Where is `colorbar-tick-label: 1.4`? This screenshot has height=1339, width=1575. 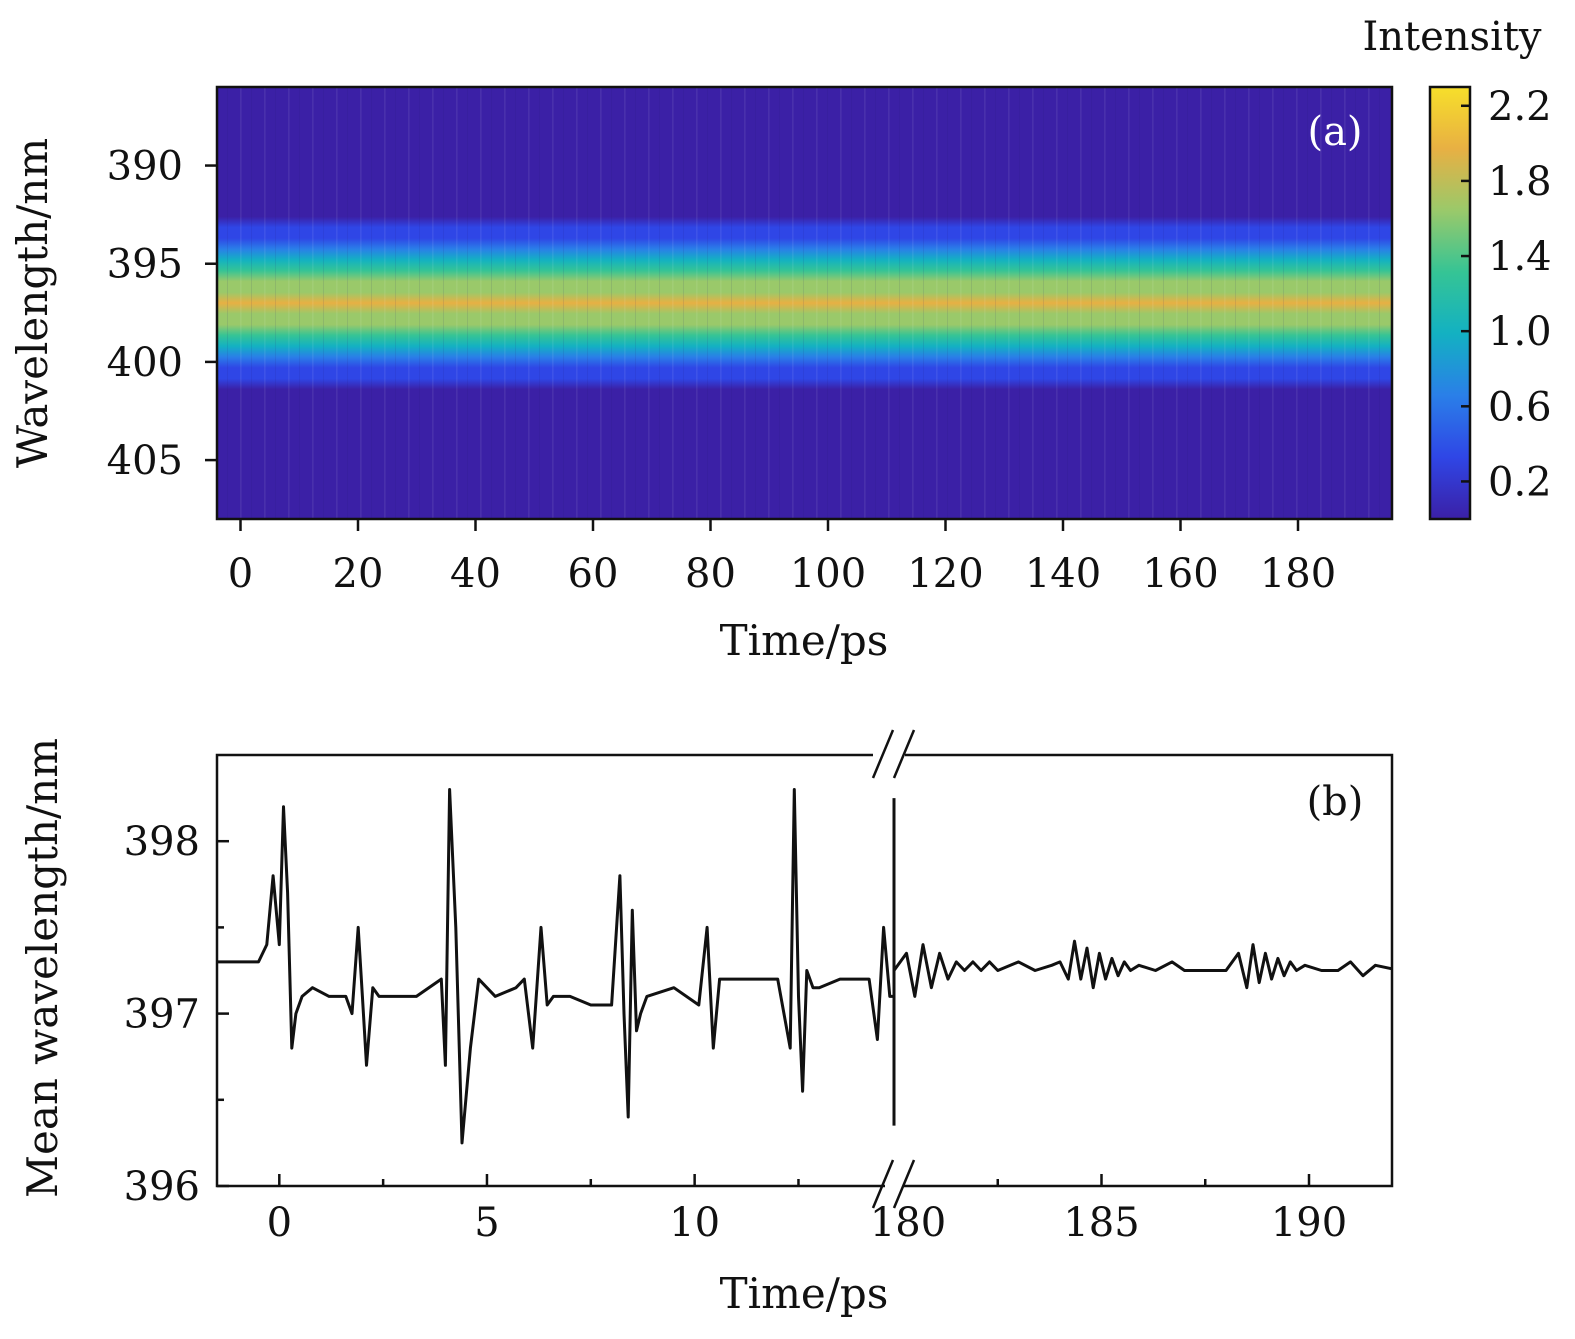 colorbar-tick-label: 1.4 is located at coordinates (1520, 257).